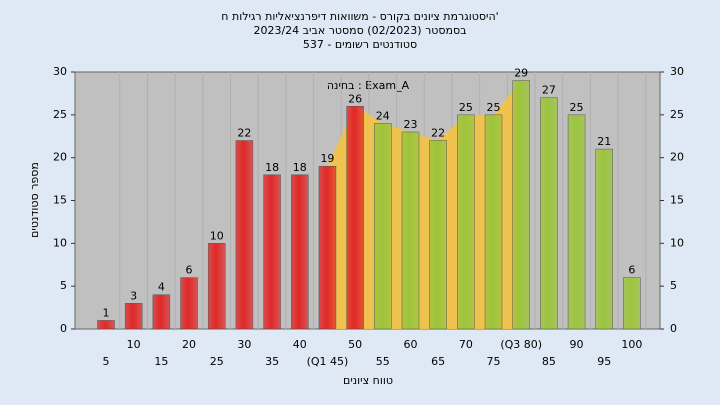  Describe the element at coordinates (368, 380) in the screenshot. I see `x-axis-label: טווח ציונים` at that location.